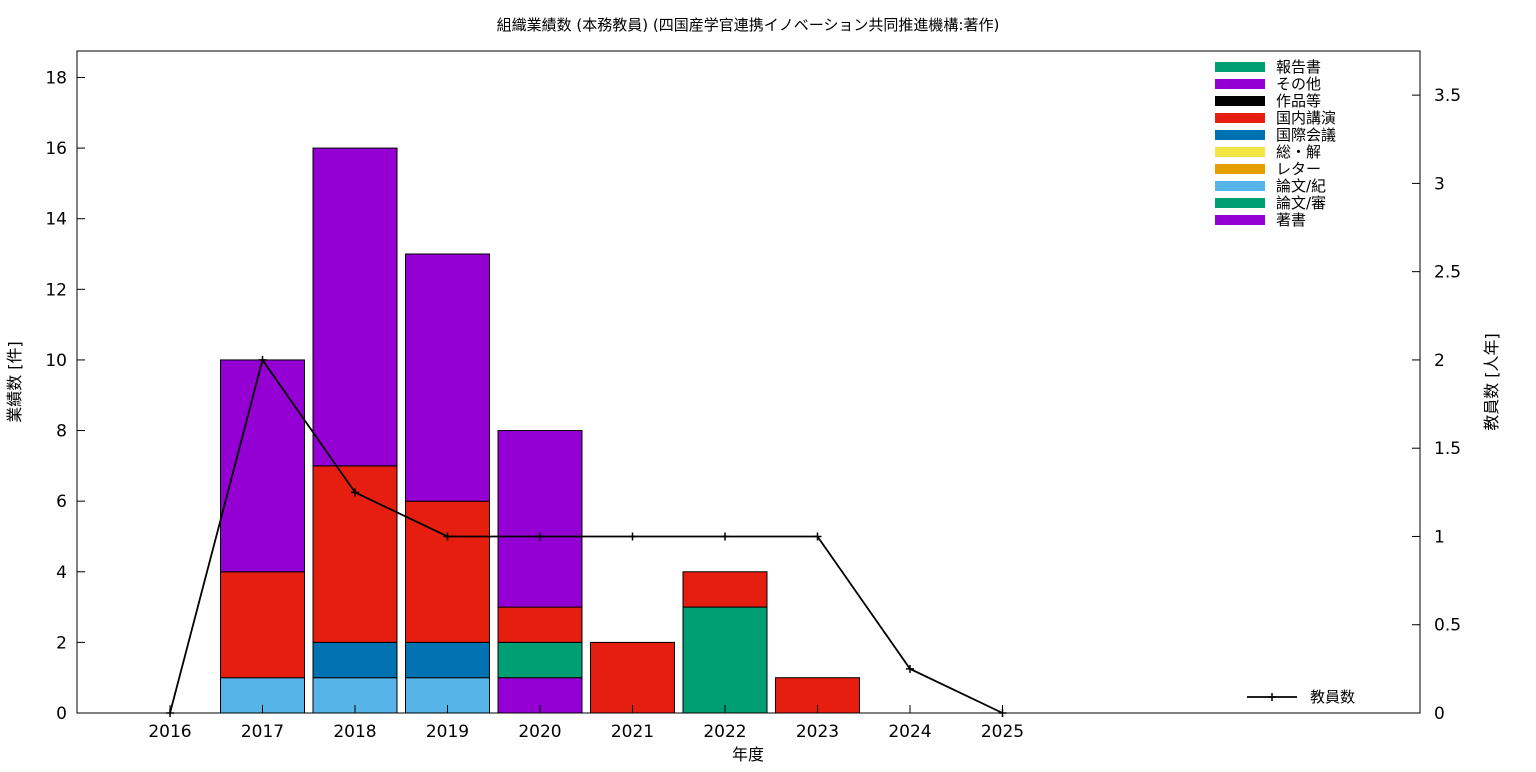 This screenshot has width=1536, height=772. What do you see at coordinates (1447, 273) in the screenshot?
I see `y2-tick-label: 2.5` at bounding box center [1447, 273].